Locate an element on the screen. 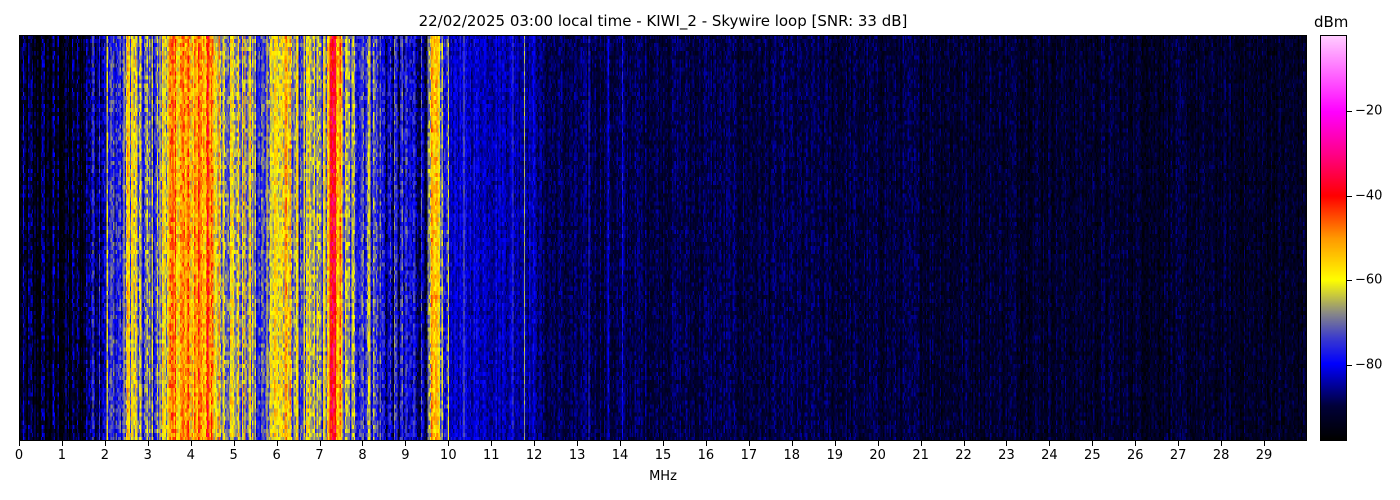  x-tick-label: 12 is located at coordinates (534, 455).